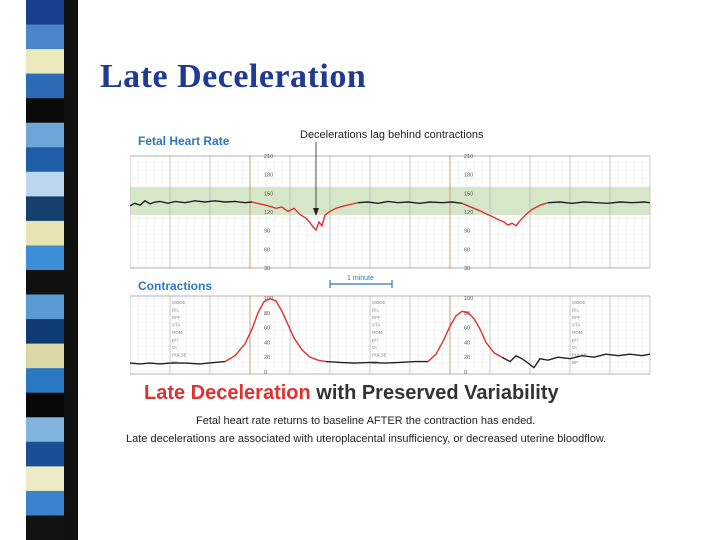 Image resolution: width=720 pixels, height=540 pixels. Describe the element at coordinates (434, 393) in the screenshot. I see `caption-black-part: with Preserved Variability` at that location.